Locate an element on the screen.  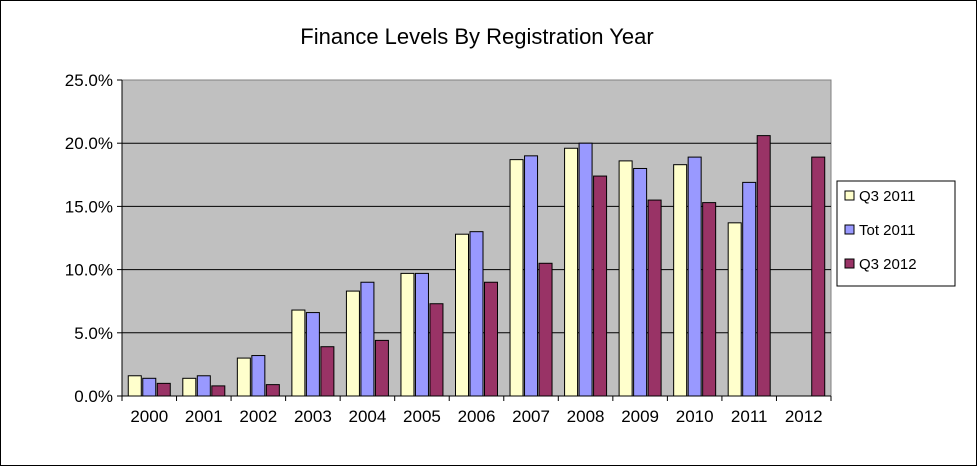
x-tick-label: 2008 is located at coordinates (586, 416).